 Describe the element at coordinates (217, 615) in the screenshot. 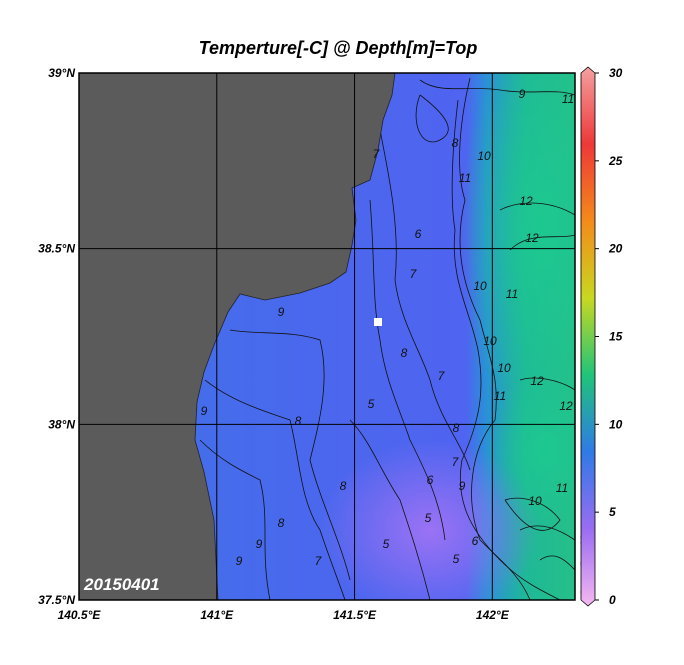

I see `x-tick-label: 141°E` at that location.